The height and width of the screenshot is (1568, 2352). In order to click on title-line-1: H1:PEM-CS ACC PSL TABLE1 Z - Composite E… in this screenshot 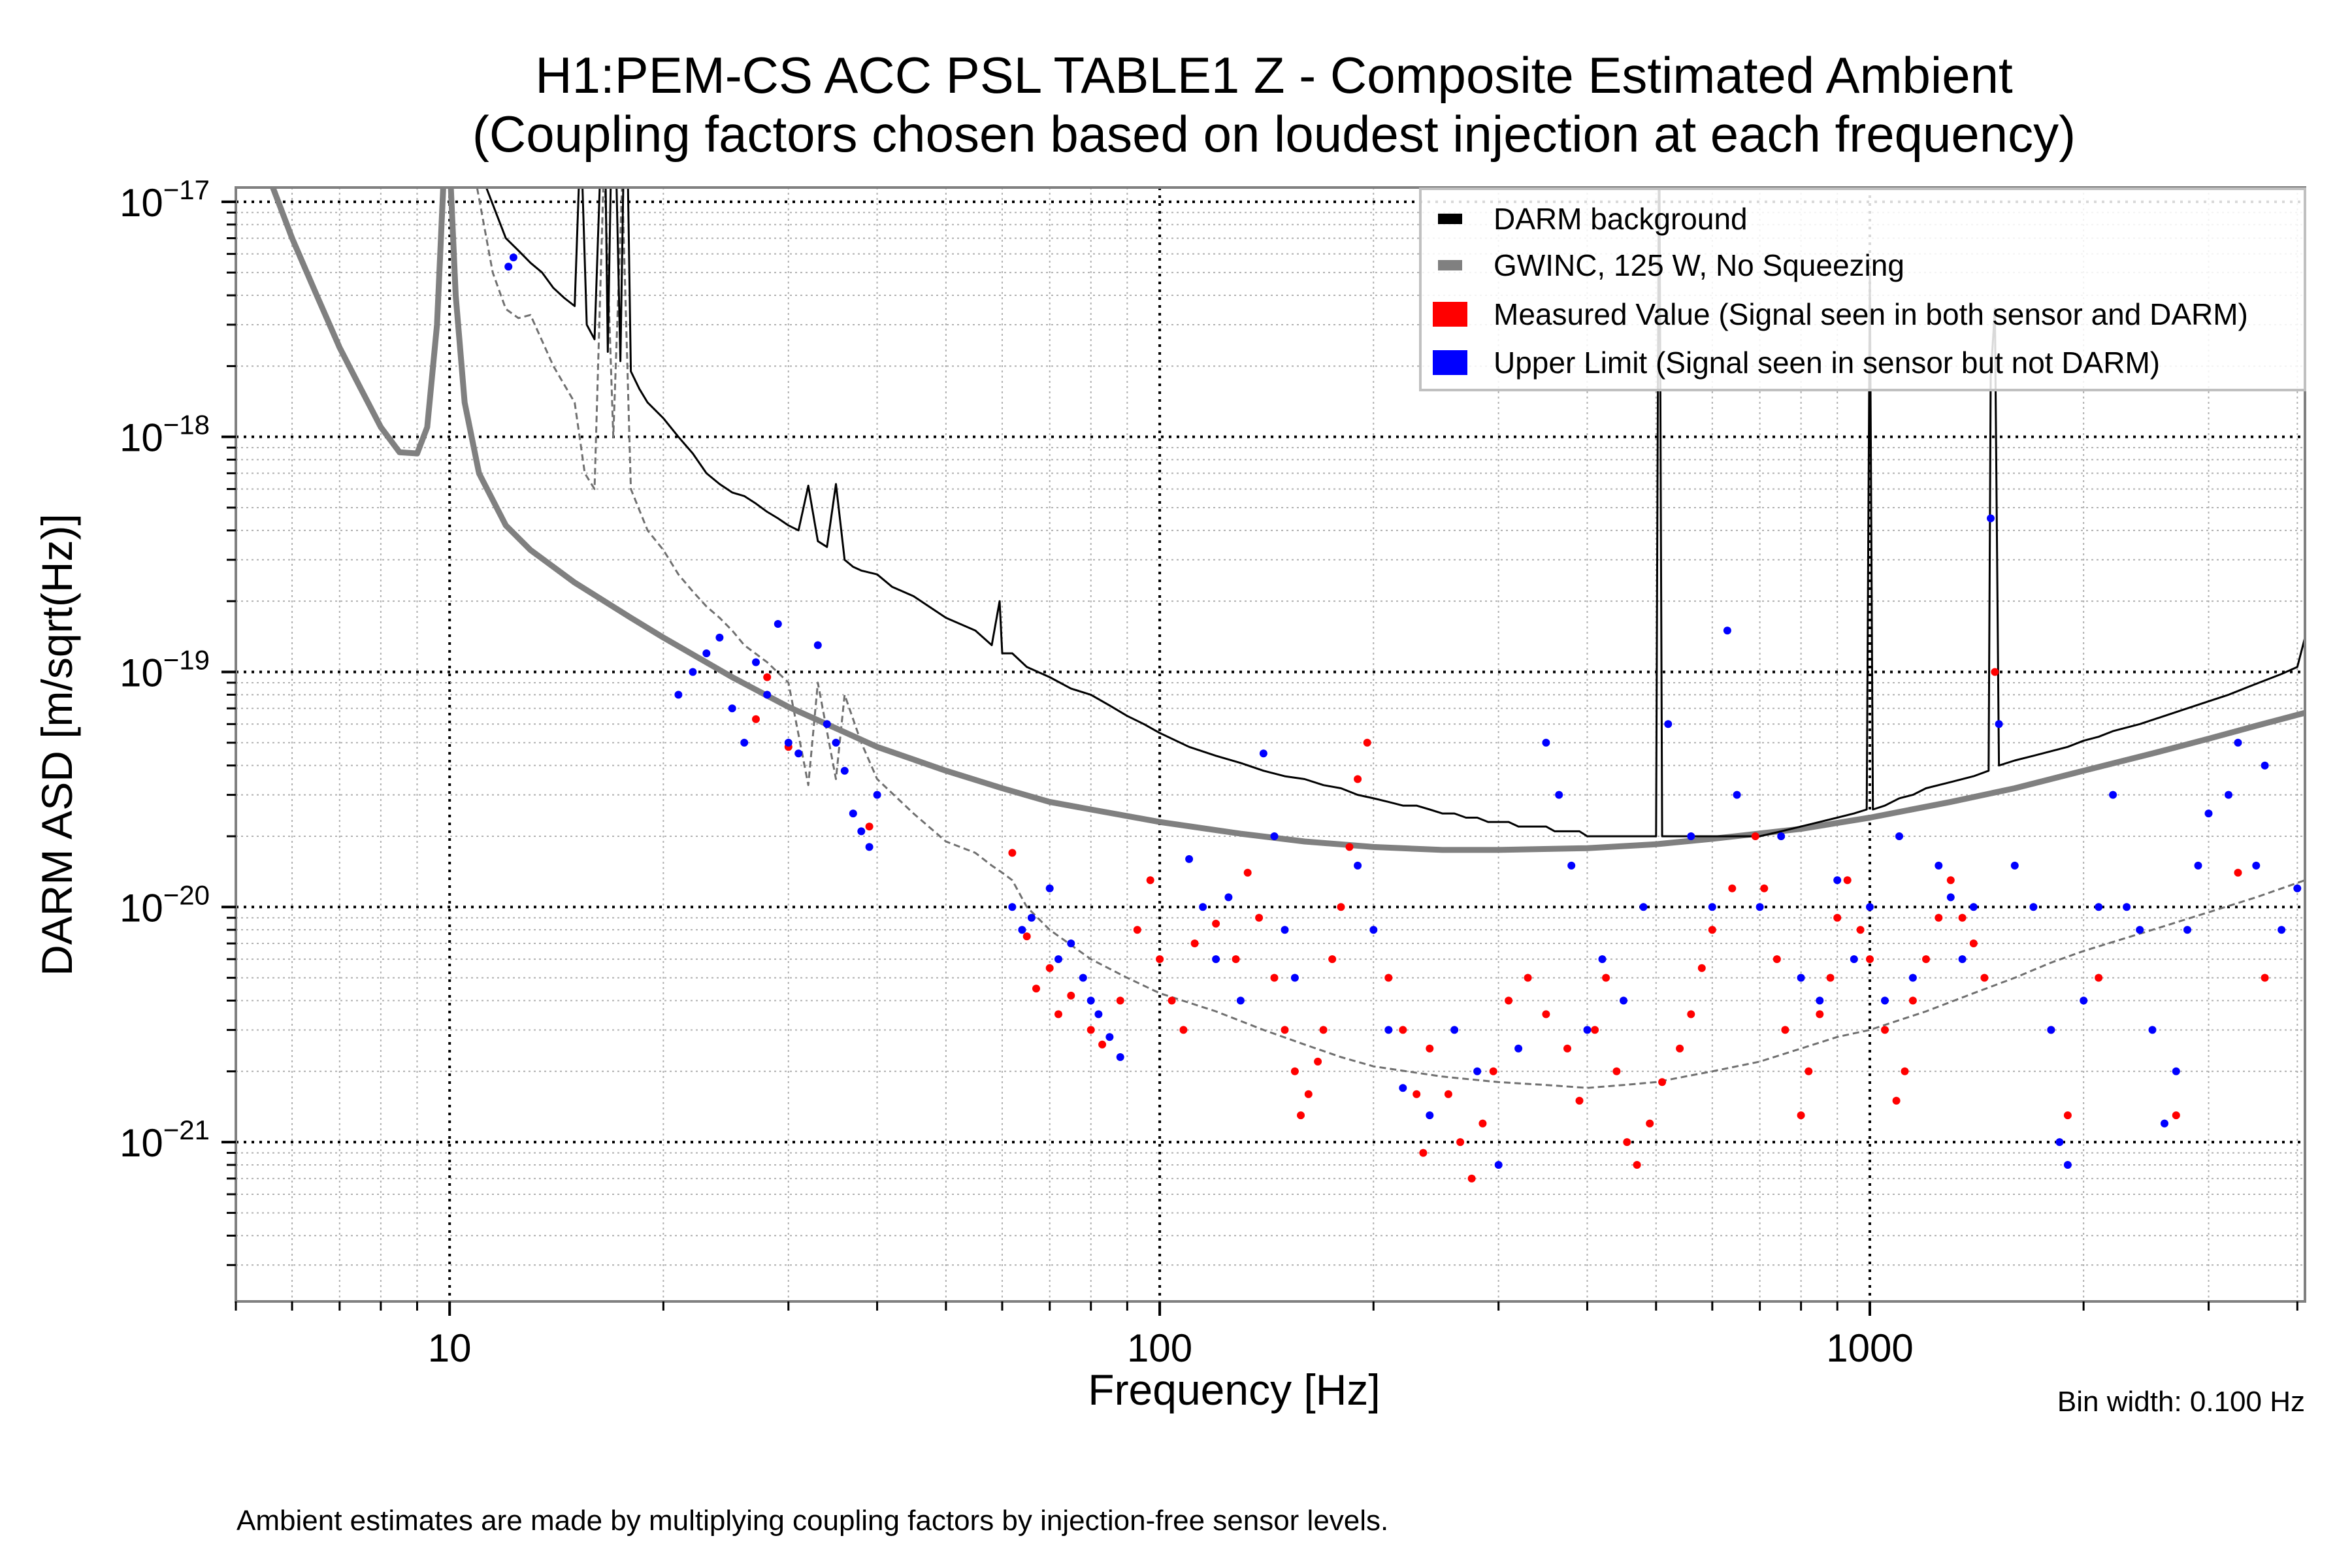, I will do `click(1274, 75)`.